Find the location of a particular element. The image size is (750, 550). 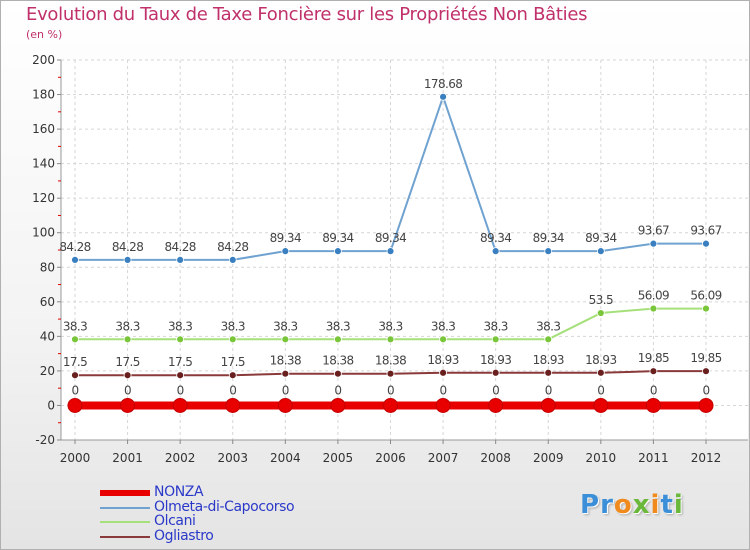

y-tick-label: 60 is located at coordinates (47, 302).